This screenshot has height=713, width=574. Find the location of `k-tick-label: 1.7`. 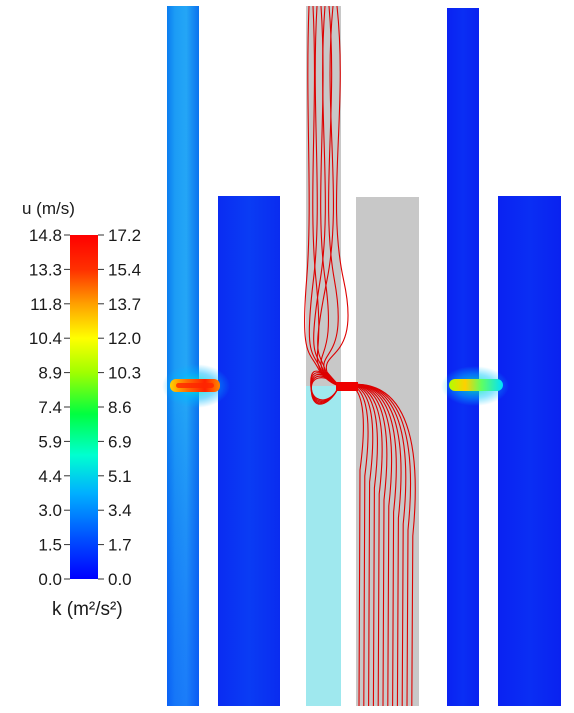

k-tick-label: 1.7 is located at coordinates (120, 545).